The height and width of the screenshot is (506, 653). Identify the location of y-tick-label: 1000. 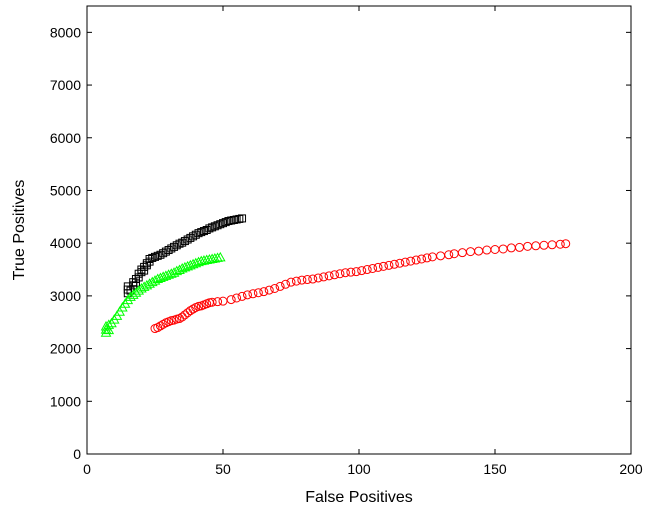
(65, 401).